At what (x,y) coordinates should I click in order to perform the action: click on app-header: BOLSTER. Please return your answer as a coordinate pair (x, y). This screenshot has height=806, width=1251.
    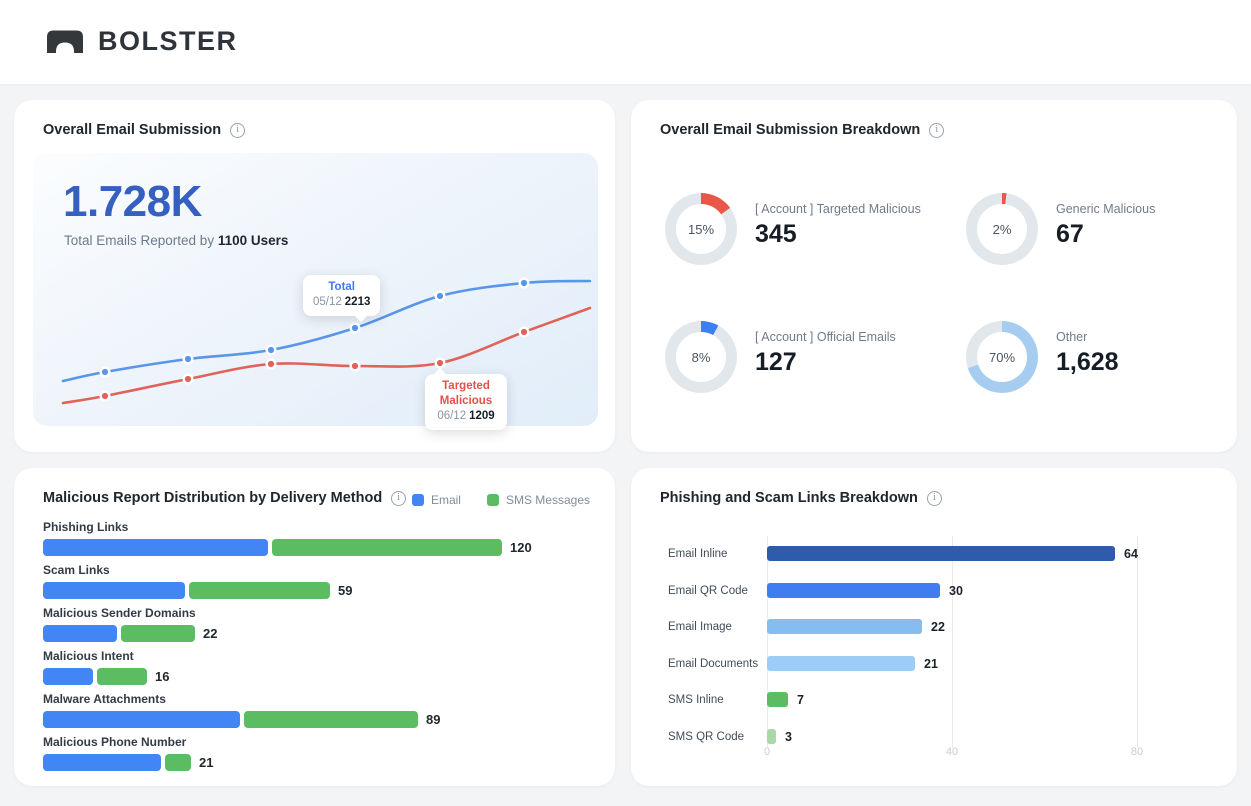
    Looking at the image, I should click on (625, 42).